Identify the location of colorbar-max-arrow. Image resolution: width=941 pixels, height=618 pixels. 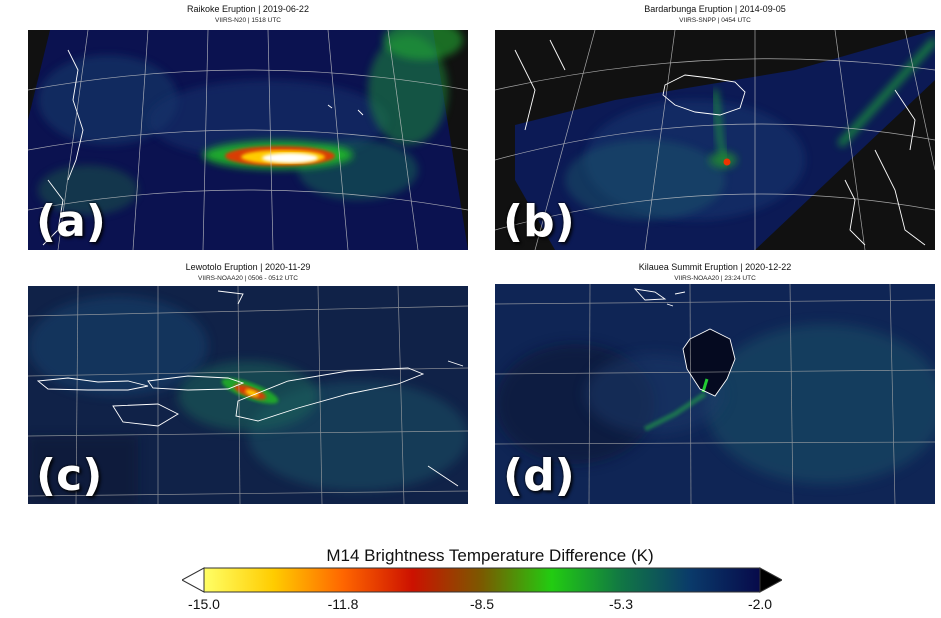
(770, 580).